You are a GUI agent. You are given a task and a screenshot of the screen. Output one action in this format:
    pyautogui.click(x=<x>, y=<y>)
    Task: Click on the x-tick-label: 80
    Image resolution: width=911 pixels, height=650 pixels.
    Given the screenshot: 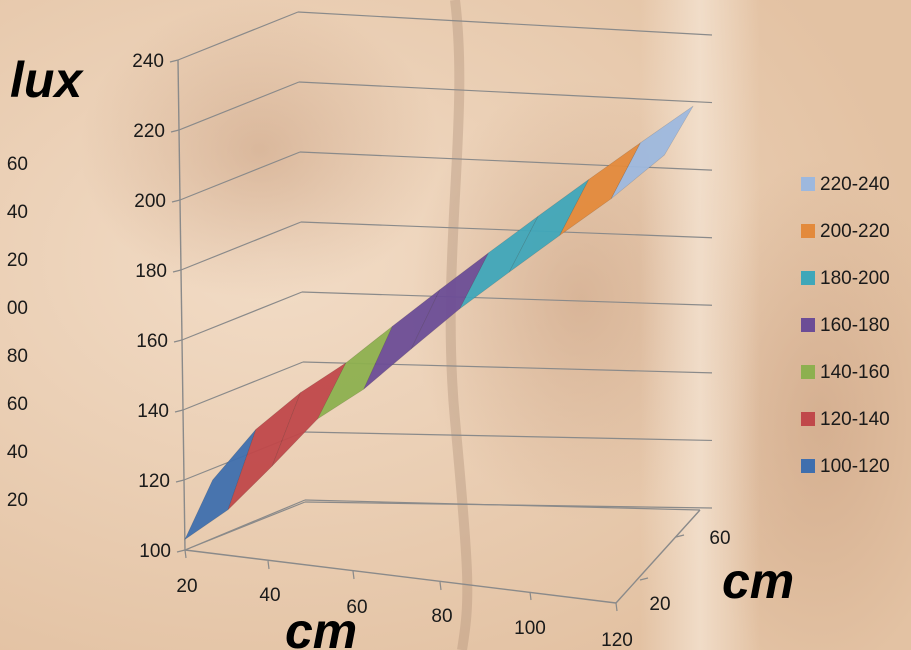 What is the action you would take?
    pyautogui.click(x=441, y=616)
    